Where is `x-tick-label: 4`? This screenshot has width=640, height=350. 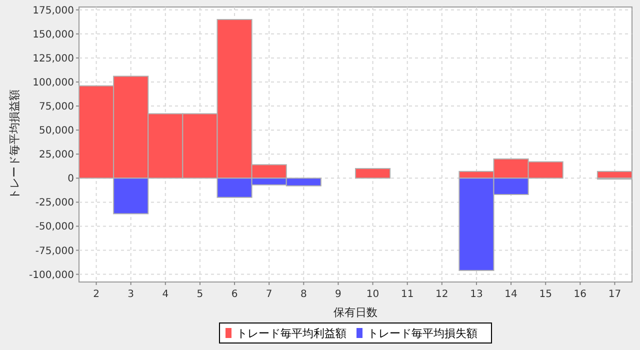 x-tick-label: 4 is located at coordinates (165, 294).